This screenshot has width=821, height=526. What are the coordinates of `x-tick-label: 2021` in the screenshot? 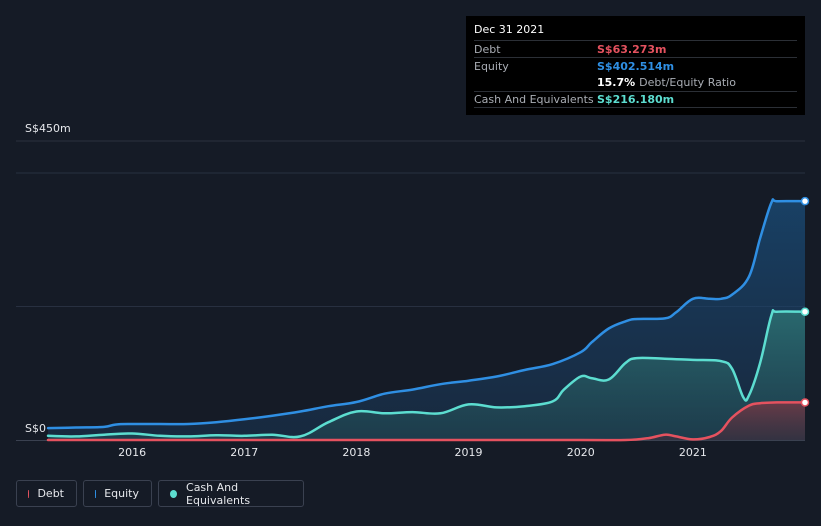 It's located at (693, 452).